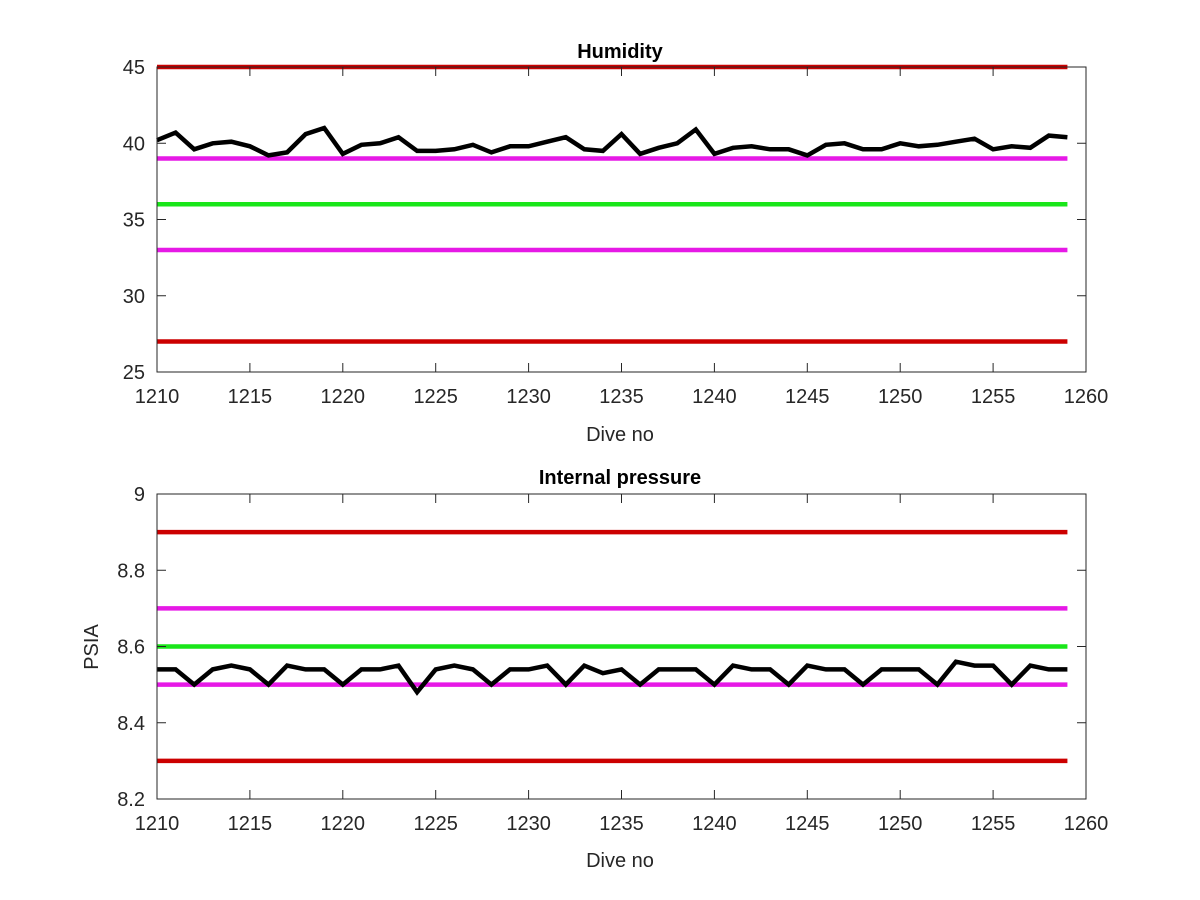 The image size is (1200, 900). I want to click on y-tick-label: 25, so click(134, 373).